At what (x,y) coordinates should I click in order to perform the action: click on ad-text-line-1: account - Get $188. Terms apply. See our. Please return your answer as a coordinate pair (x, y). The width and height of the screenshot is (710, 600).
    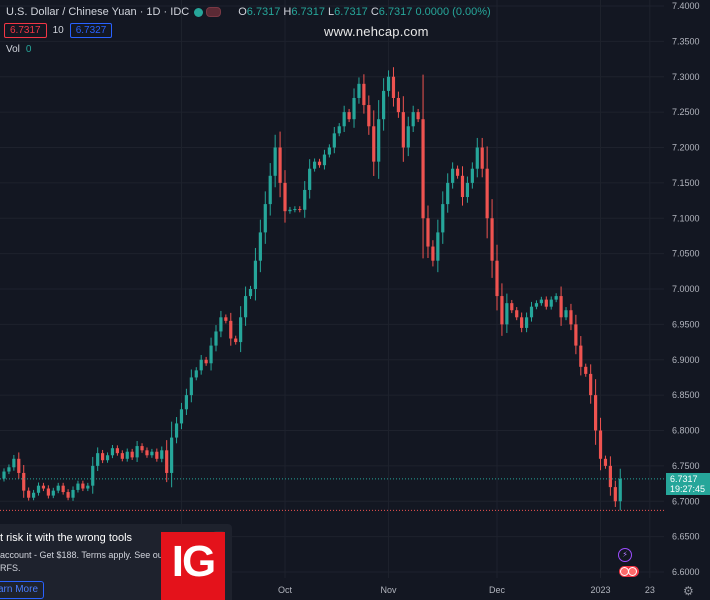
    Looking at the image, I should click on (83, 555).